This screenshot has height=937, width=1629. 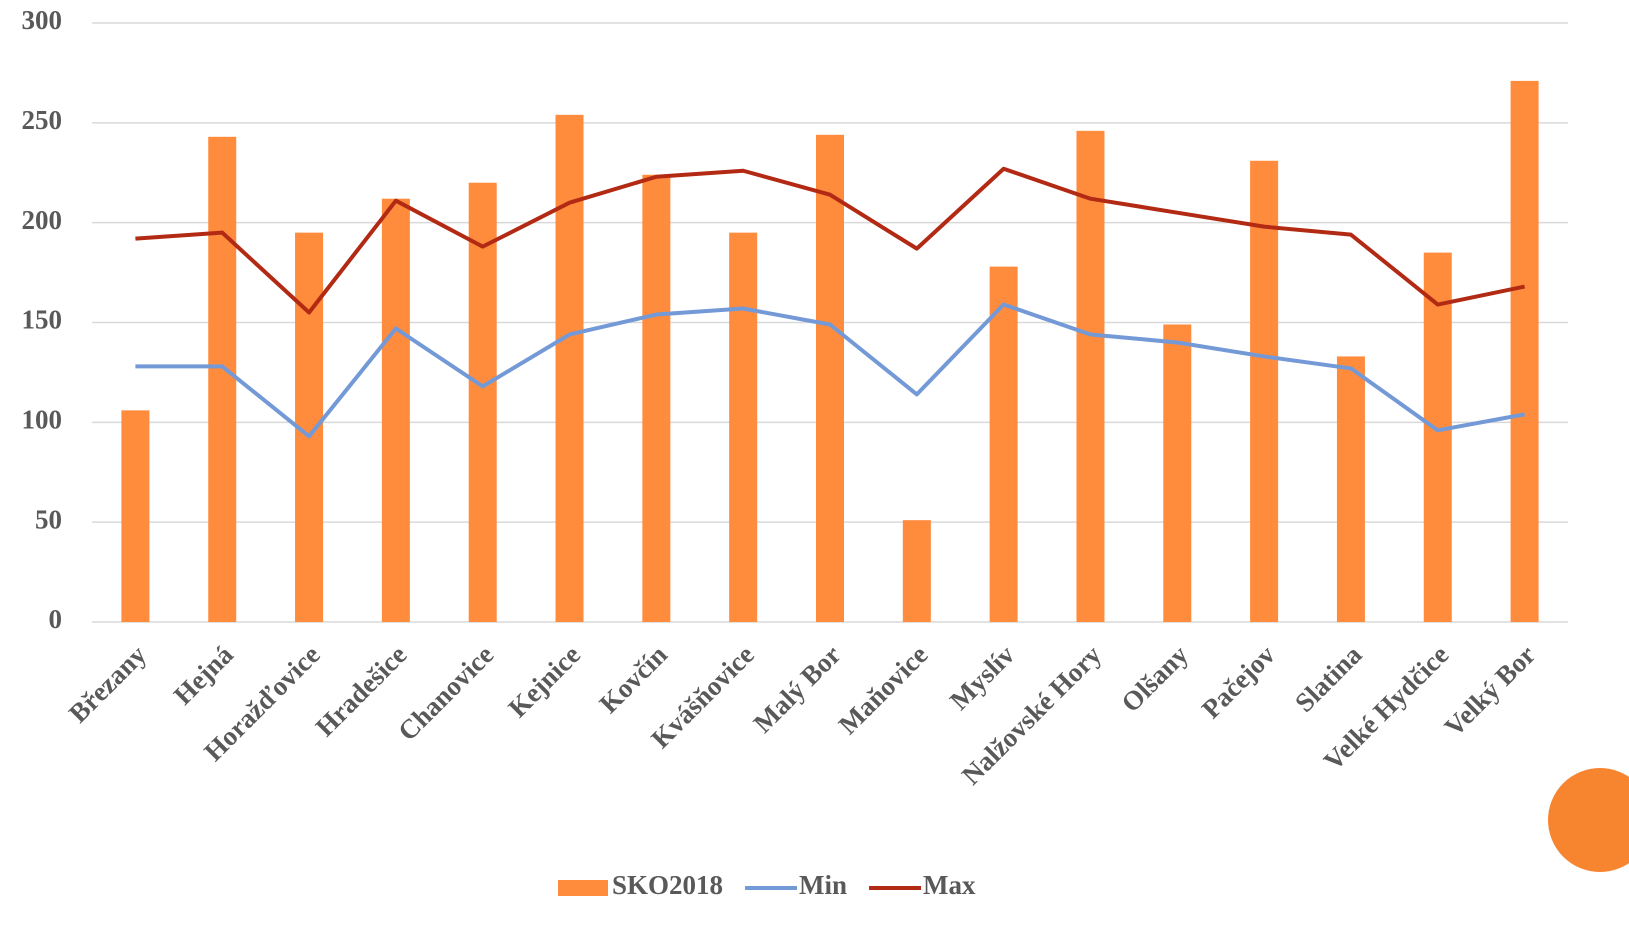 What do you see at coordinates (982, 677) in the screenshot?
I see `x-tick-label: Myslív` at bounding box center [982, 677].